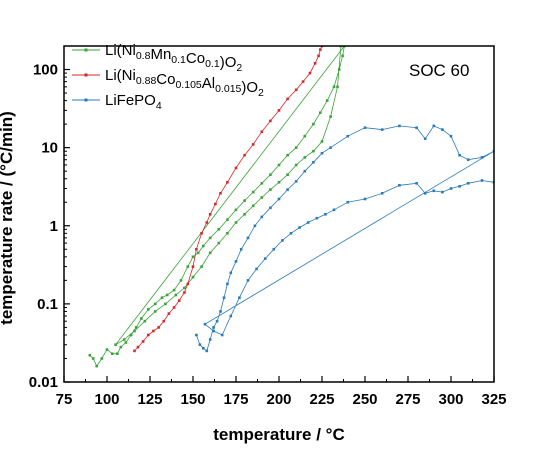  Describe the element at coordinates (45, 70) in the screenshot. I see `y-tick-label: 100` at that location.